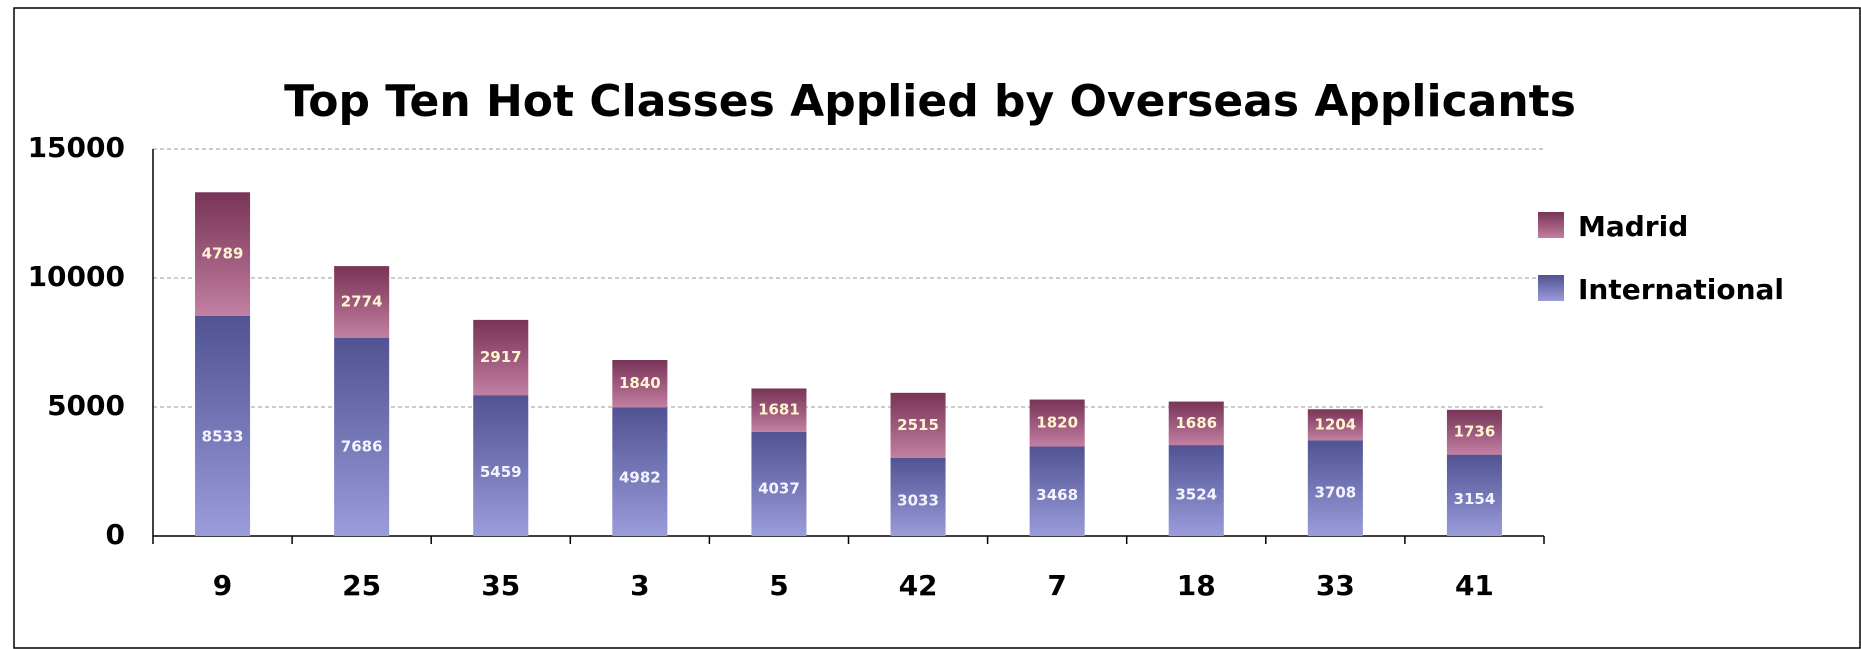  What do you see at coordinates (500, 585) in the screenshot?
I see `x-tick-label: 35` at bounding box center [500, 585].